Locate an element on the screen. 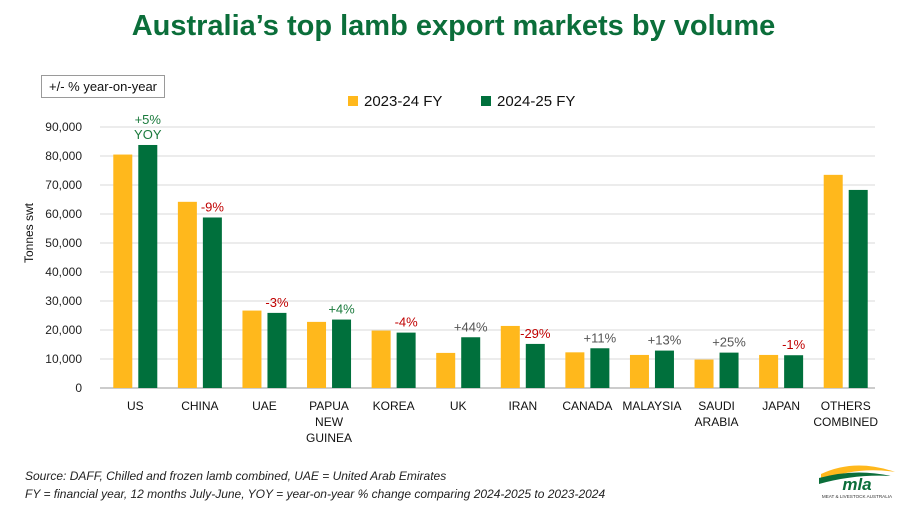  category-label: NEW is located at coordinates (329, 422).